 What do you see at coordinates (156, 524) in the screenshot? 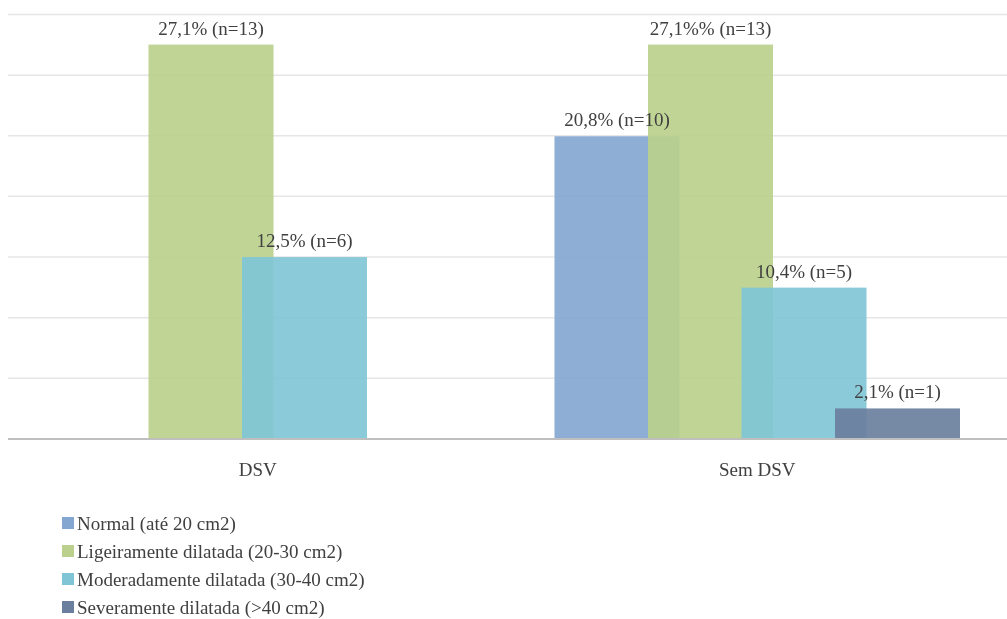
I see `legend-label: Normal (até 20 cm2)` at bounding box center [156, 524].